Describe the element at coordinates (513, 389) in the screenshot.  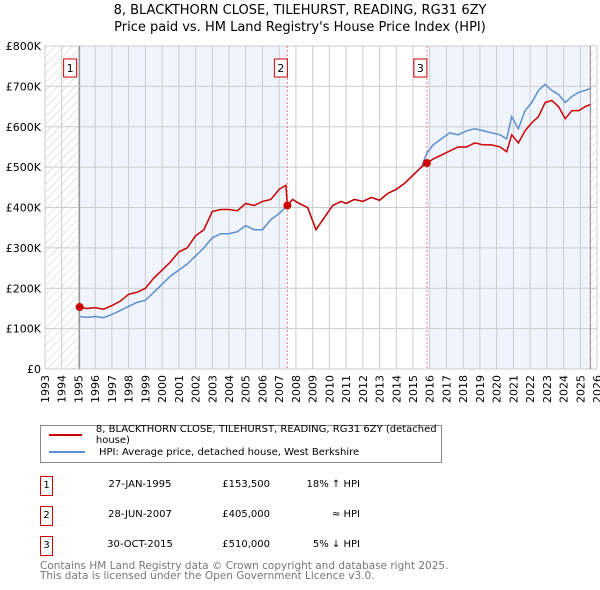
I see `x-tick-label: 2021` at that location.